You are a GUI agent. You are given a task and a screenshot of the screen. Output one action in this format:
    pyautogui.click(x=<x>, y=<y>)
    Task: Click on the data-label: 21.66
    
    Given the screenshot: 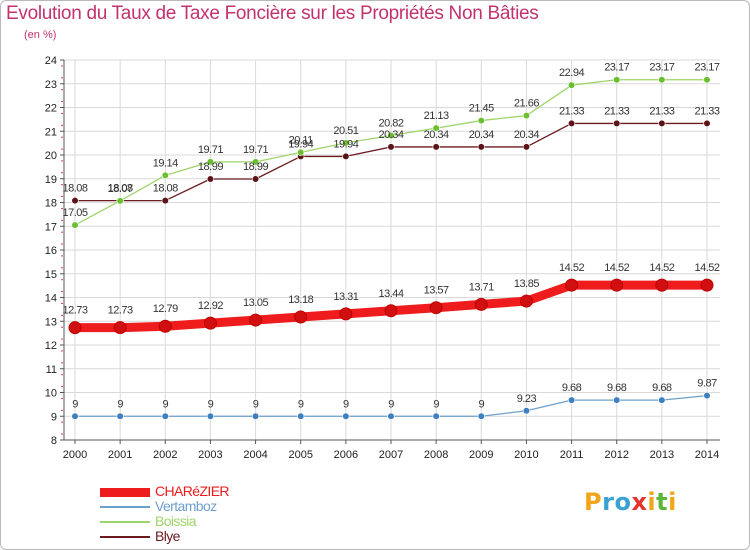 What is the action you would take?
    pyautogui.click(x=526, y=104)
    